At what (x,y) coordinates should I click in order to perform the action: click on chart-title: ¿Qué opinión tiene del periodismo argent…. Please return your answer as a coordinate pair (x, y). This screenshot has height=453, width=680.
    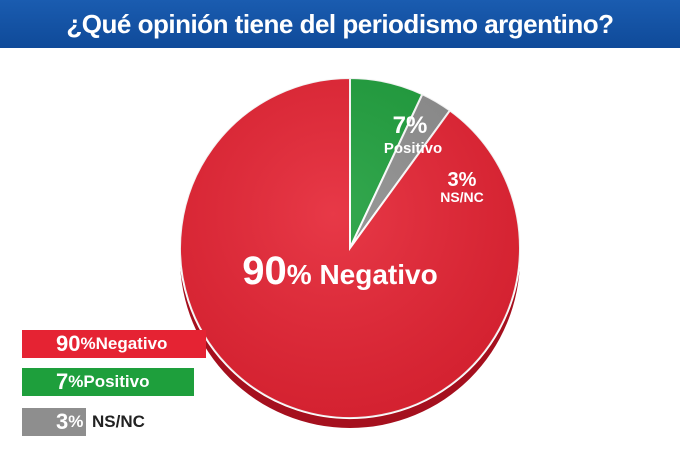
    Looking at the image, I should click on (340, 23).